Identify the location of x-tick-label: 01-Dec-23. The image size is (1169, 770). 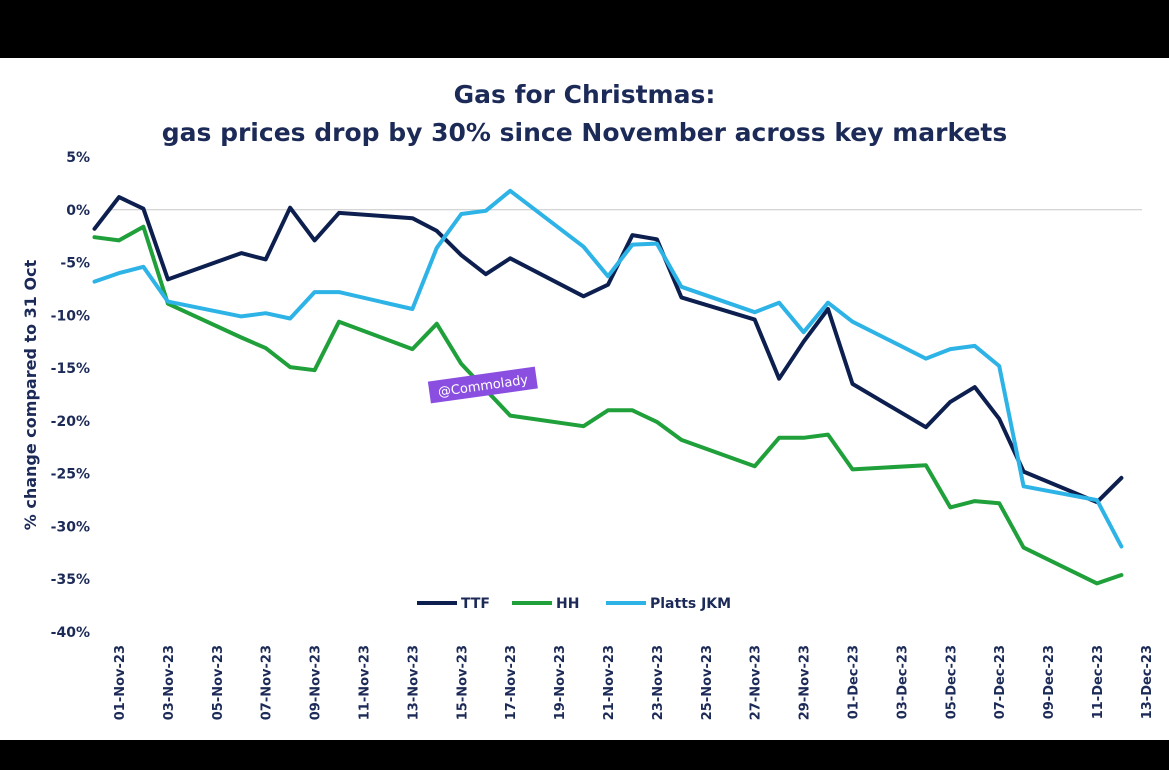
(854, 682).